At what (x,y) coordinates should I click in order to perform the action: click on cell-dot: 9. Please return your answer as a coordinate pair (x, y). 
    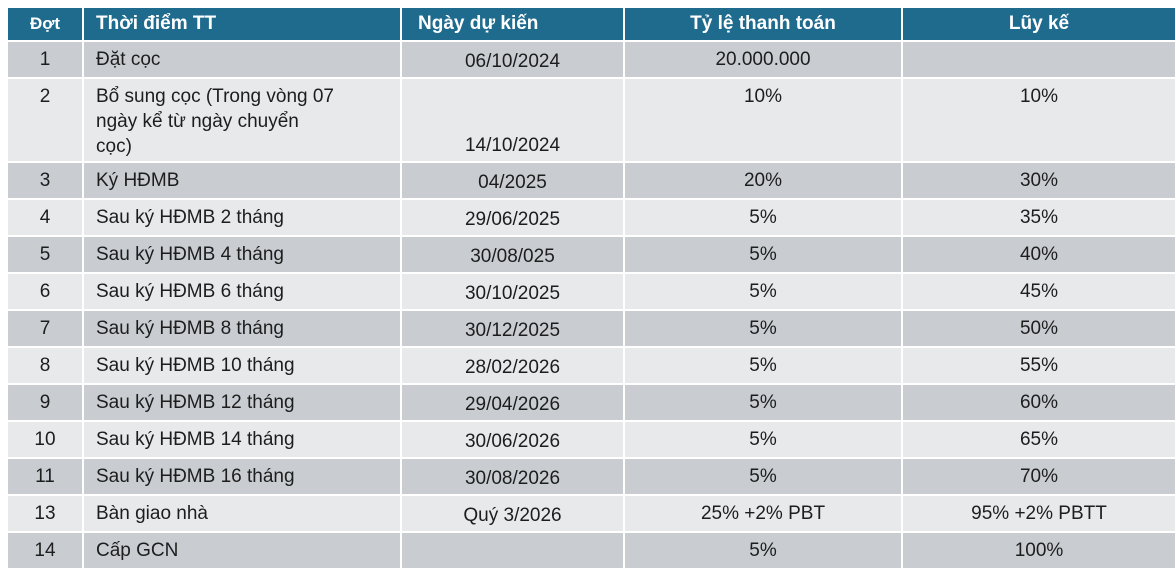
    Looking at the image, I should click on (45, 402).